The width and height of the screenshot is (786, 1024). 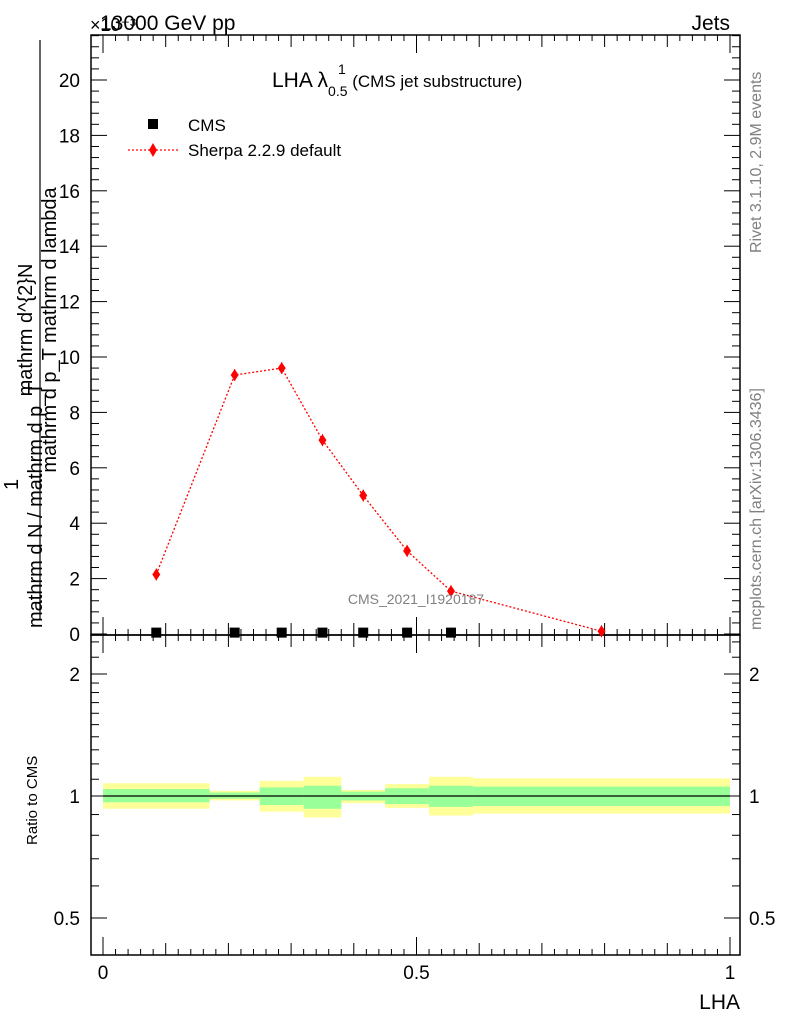 I want to click on y-tick-label: 18, so click(x=69, y=136).